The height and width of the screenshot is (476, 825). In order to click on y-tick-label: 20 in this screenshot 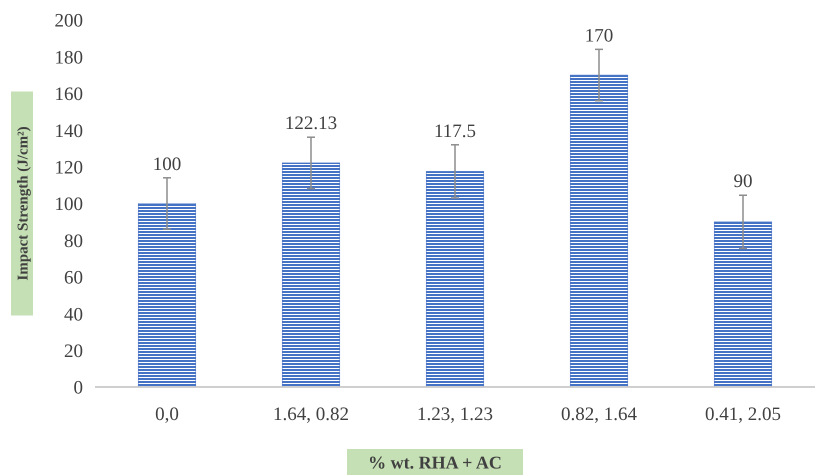, I will do `click(73, 351)`.